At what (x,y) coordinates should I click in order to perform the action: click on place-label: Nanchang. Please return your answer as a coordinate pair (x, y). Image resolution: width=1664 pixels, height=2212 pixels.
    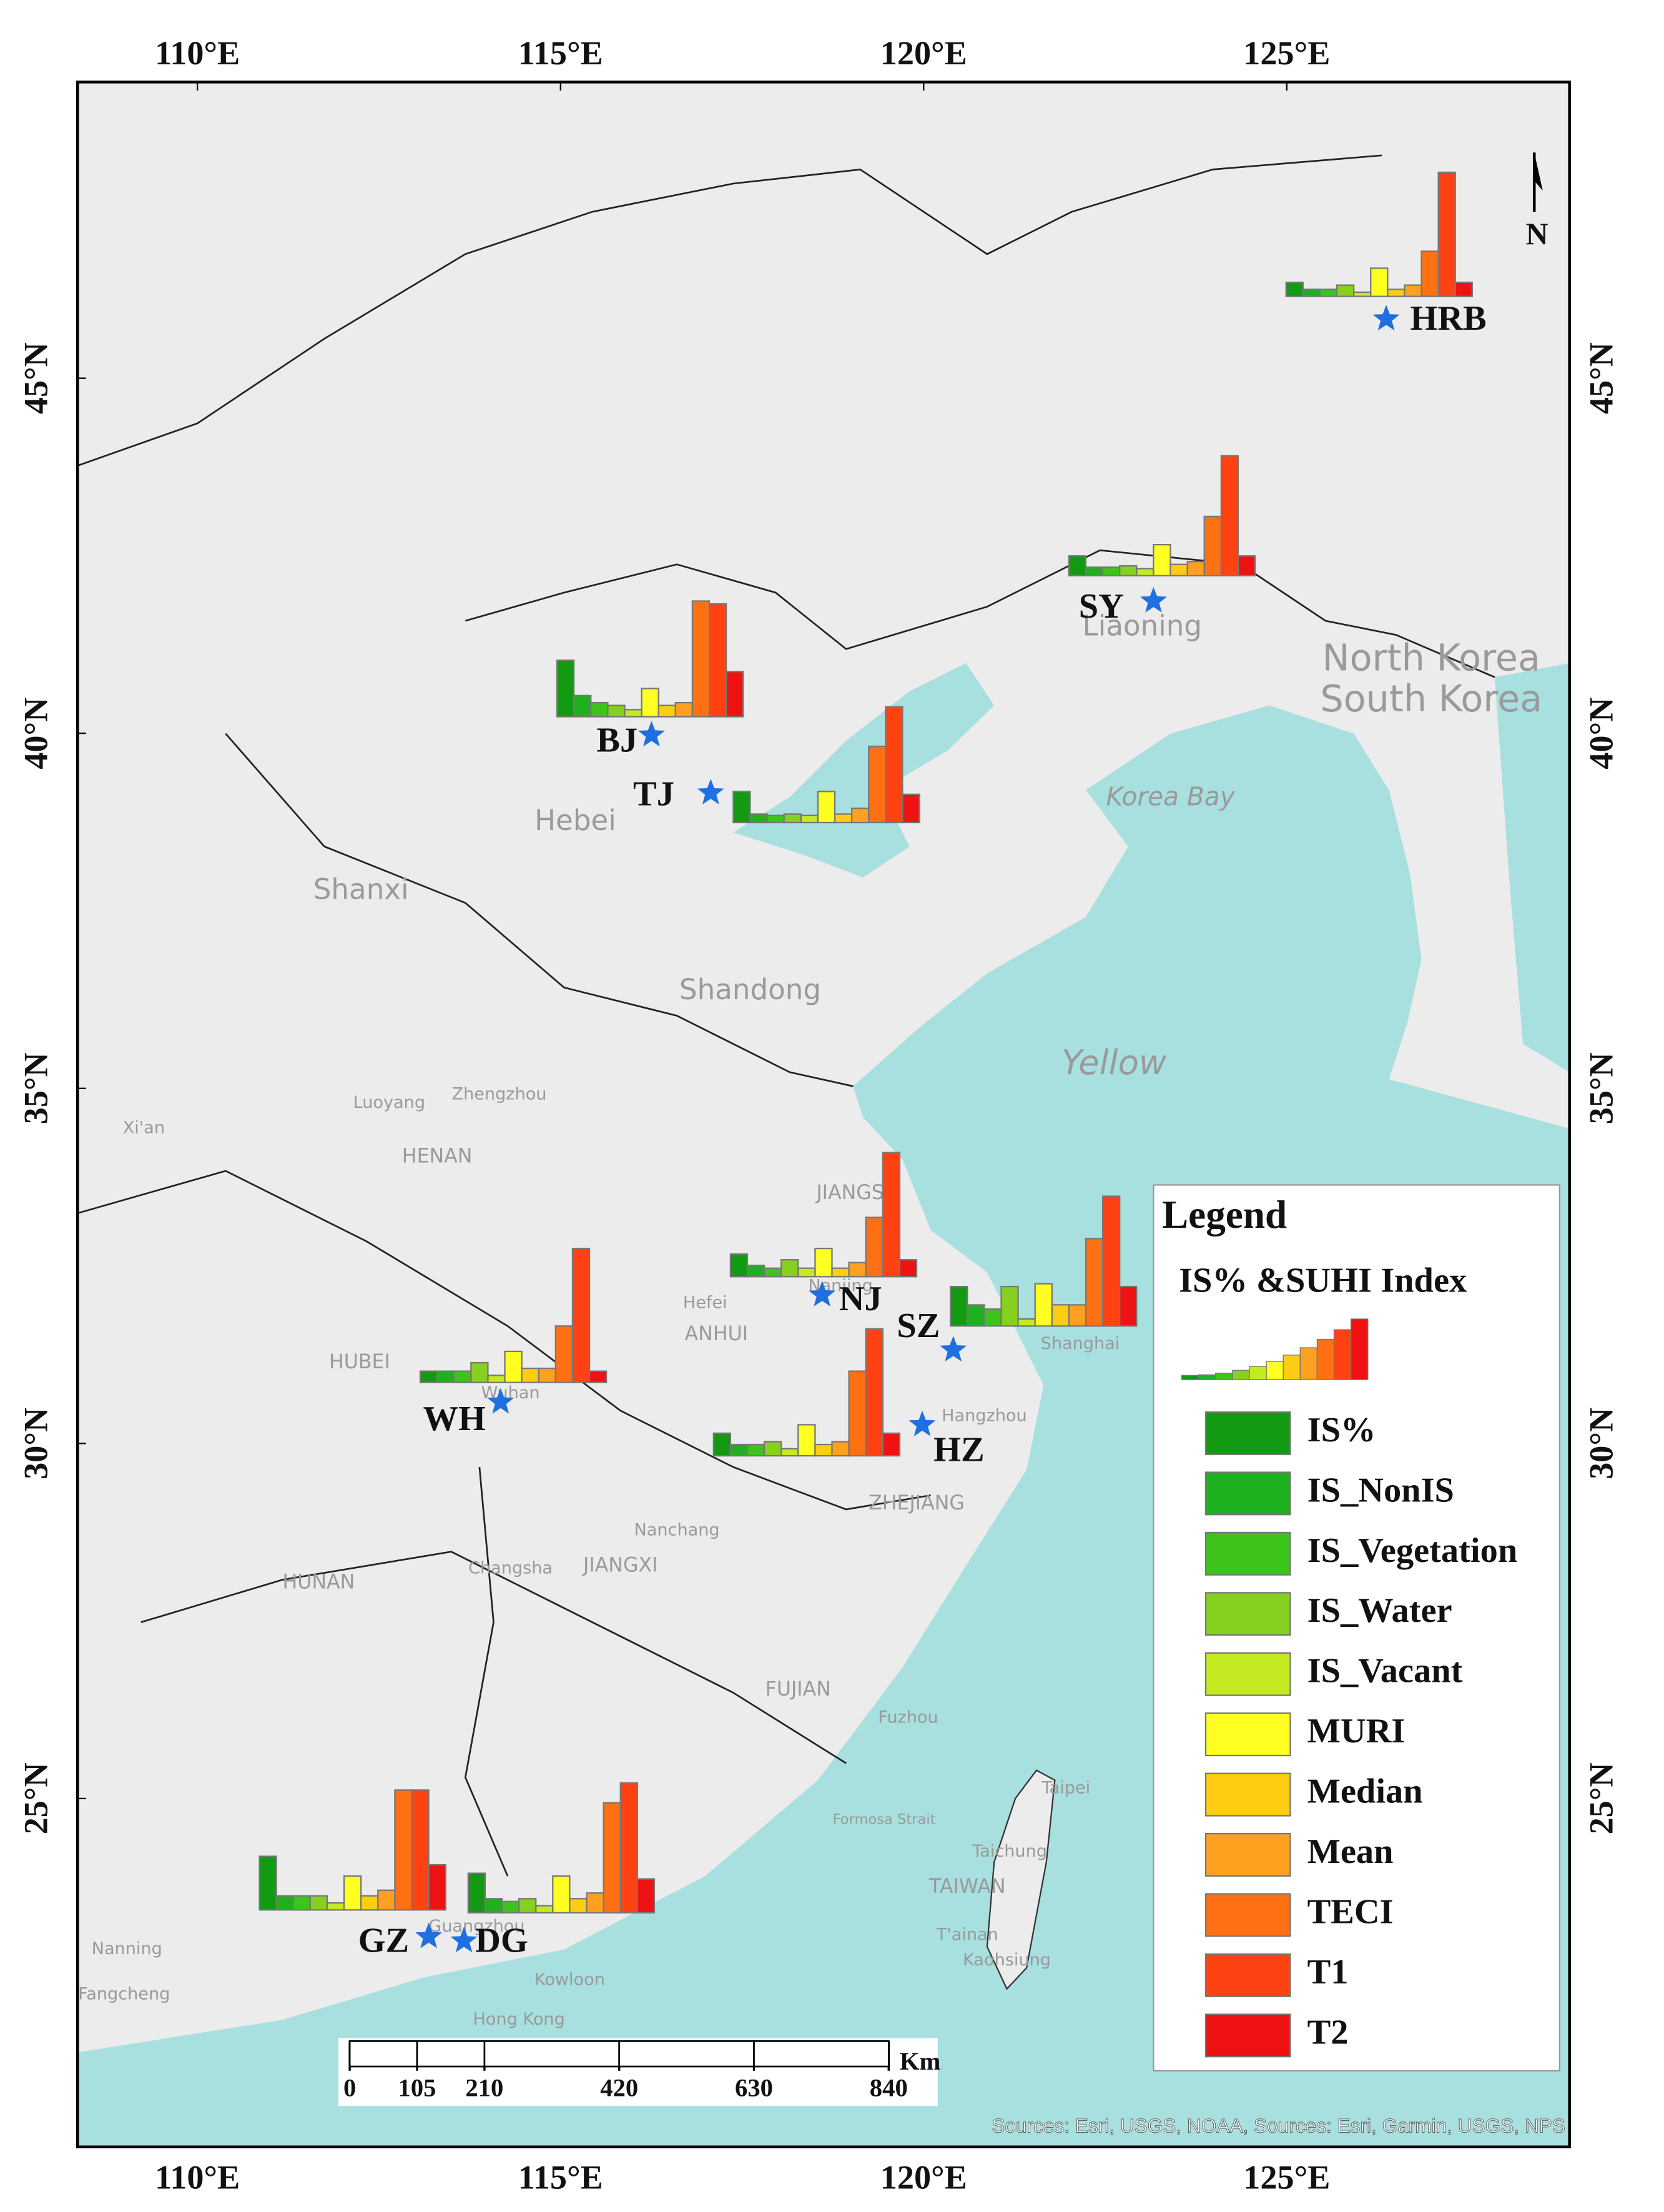
    Looking at the image, I should click on (677, 1529).